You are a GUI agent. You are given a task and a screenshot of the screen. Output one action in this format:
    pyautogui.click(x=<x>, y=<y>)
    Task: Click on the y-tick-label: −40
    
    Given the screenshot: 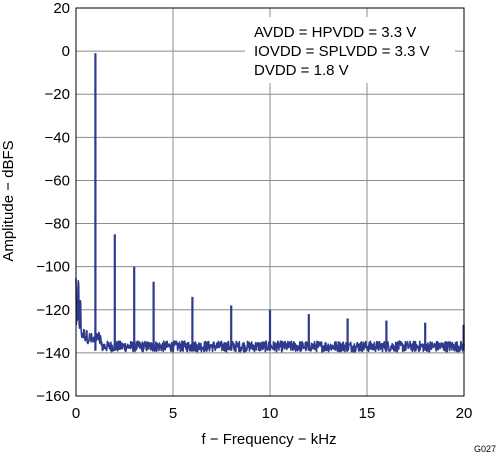 What is the action you would take?
    pyautogui.click(x=57, y=137)
    